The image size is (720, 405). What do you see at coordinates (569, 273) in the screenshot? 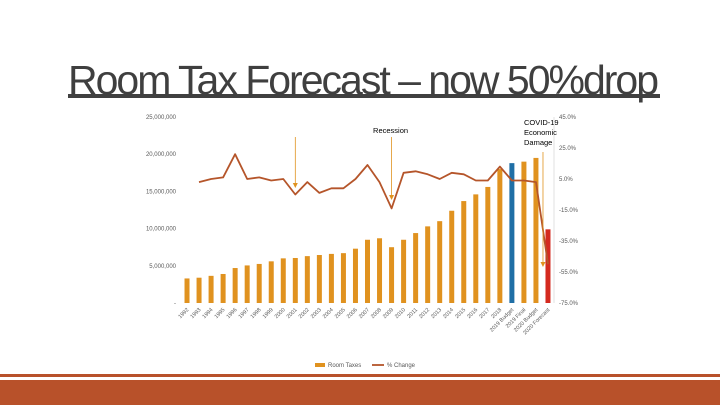
I see `right-axis-tick-label: -55.0%` at bounding box center [569, 273].